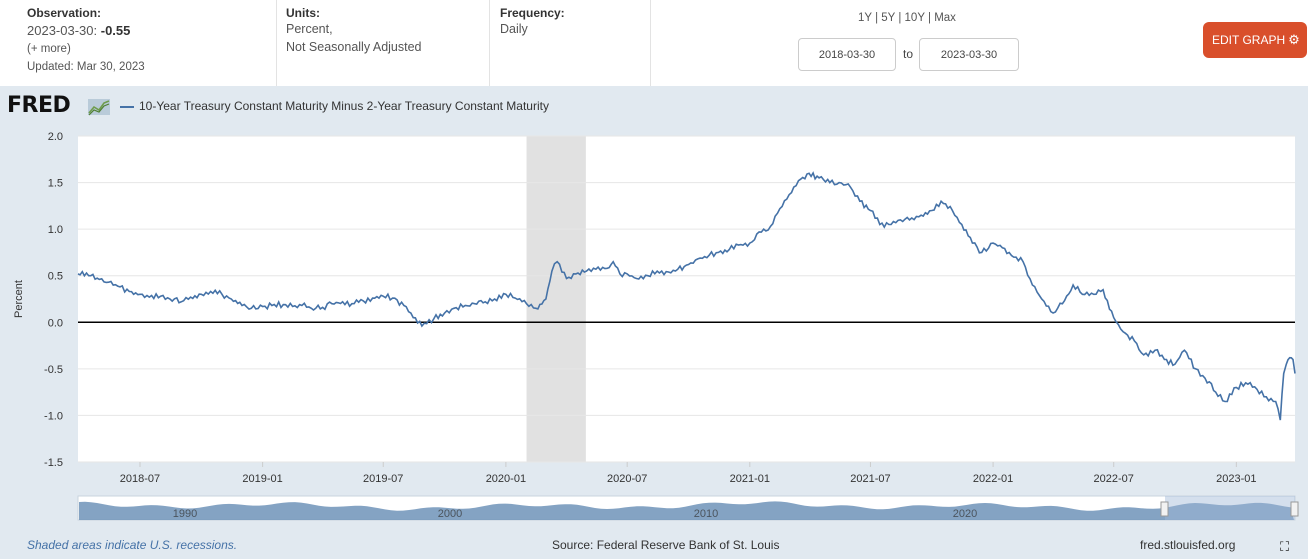 The image size is (1308, 559). Describe the element at coordinates (993, 479) in the screenshot. I see `x-tick-label: 2022-01` at that location.